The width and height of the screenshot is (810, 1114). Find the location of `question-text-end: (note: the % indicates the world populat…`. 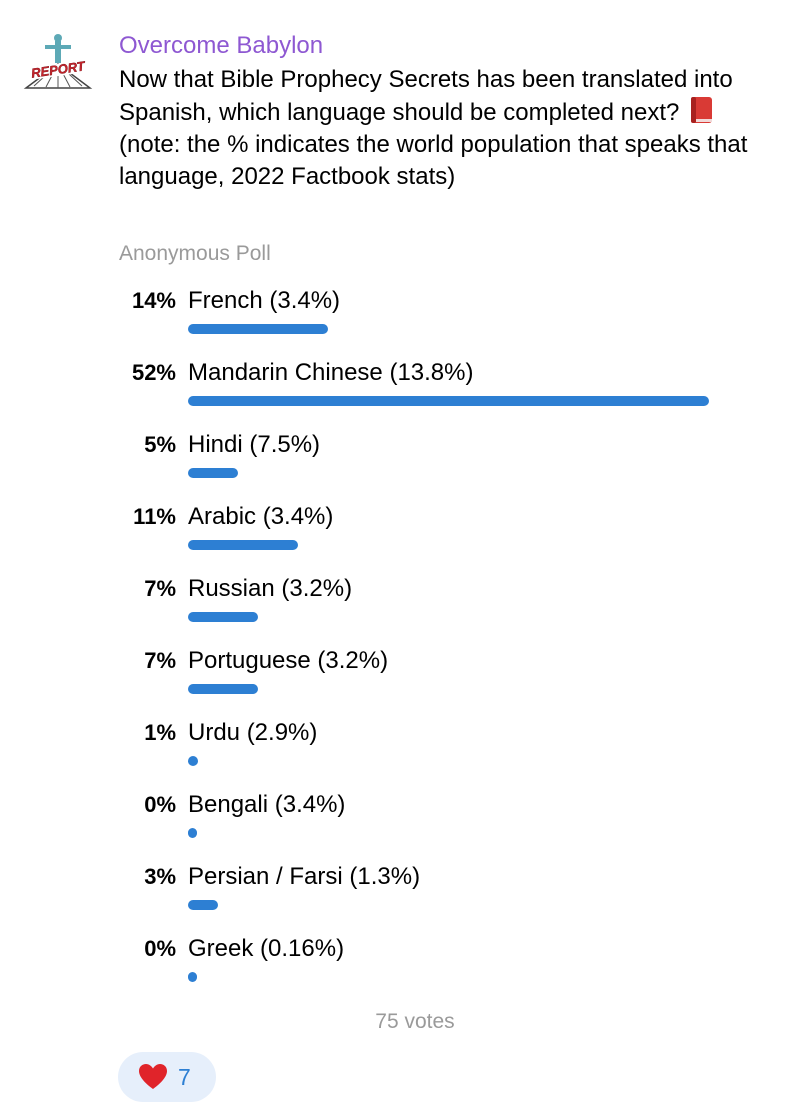

question-text-end: (note: the % indicates the world populat… is located at coordinates (433, 160).